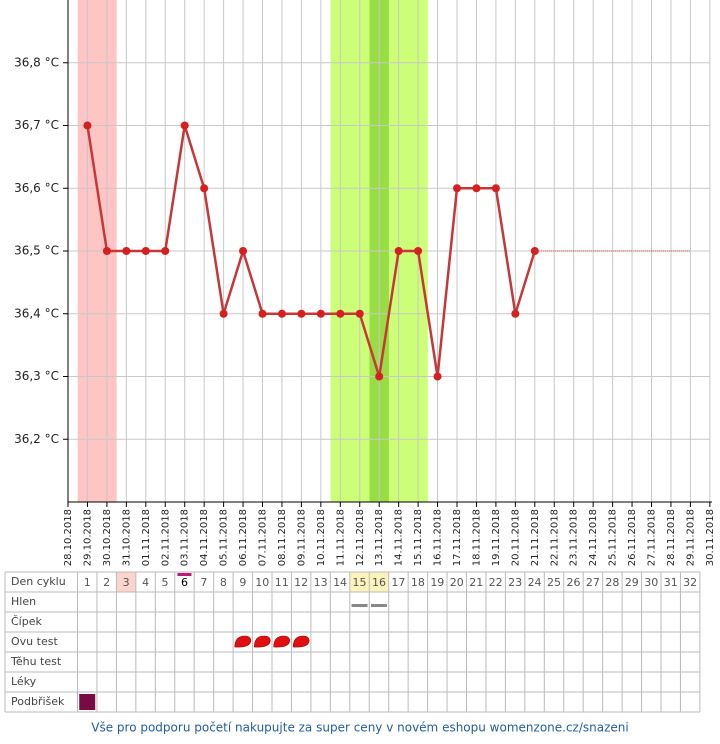  Describe the element at coordinates (106, 582) in the screenshot. I see `day-number: 2` at that location.